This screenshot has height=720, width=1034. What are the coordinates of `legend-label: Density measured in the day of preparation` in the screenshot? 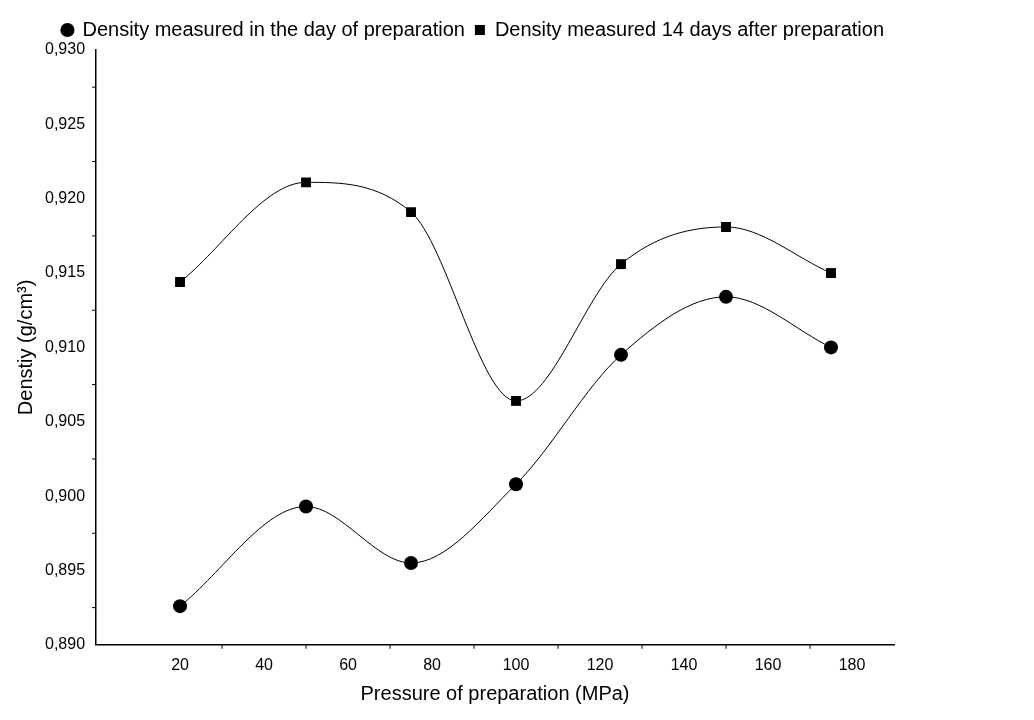 It's located at (273, 28).